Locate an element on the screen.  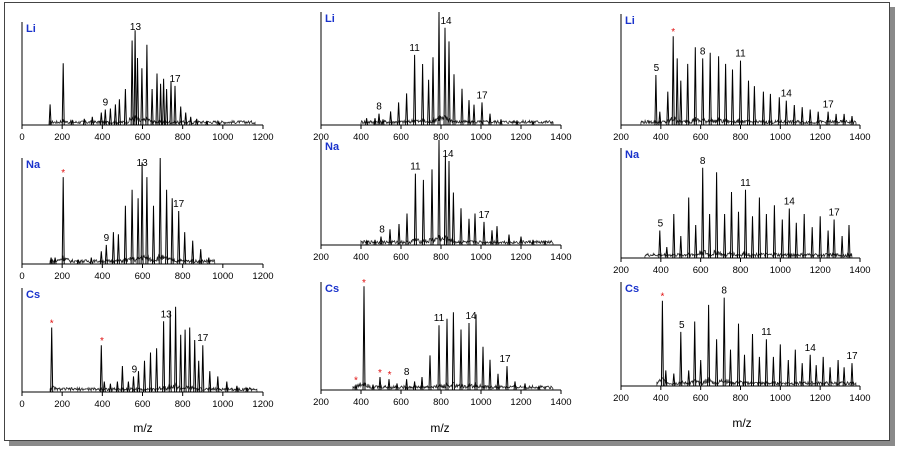
x-tick-label: 0 is located at coordinates (21, 137).